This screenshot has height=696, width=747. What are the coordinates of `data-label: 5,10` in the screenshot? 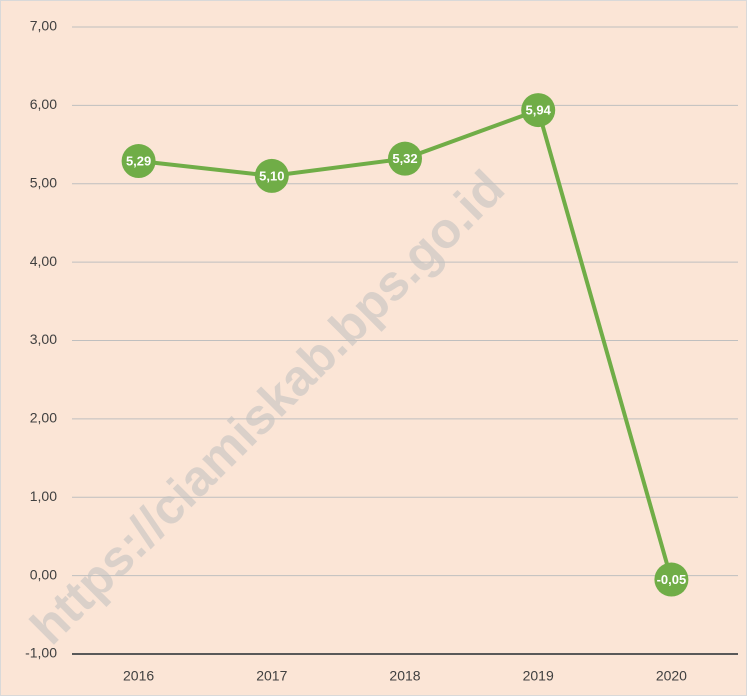 It's located at (271, 175).